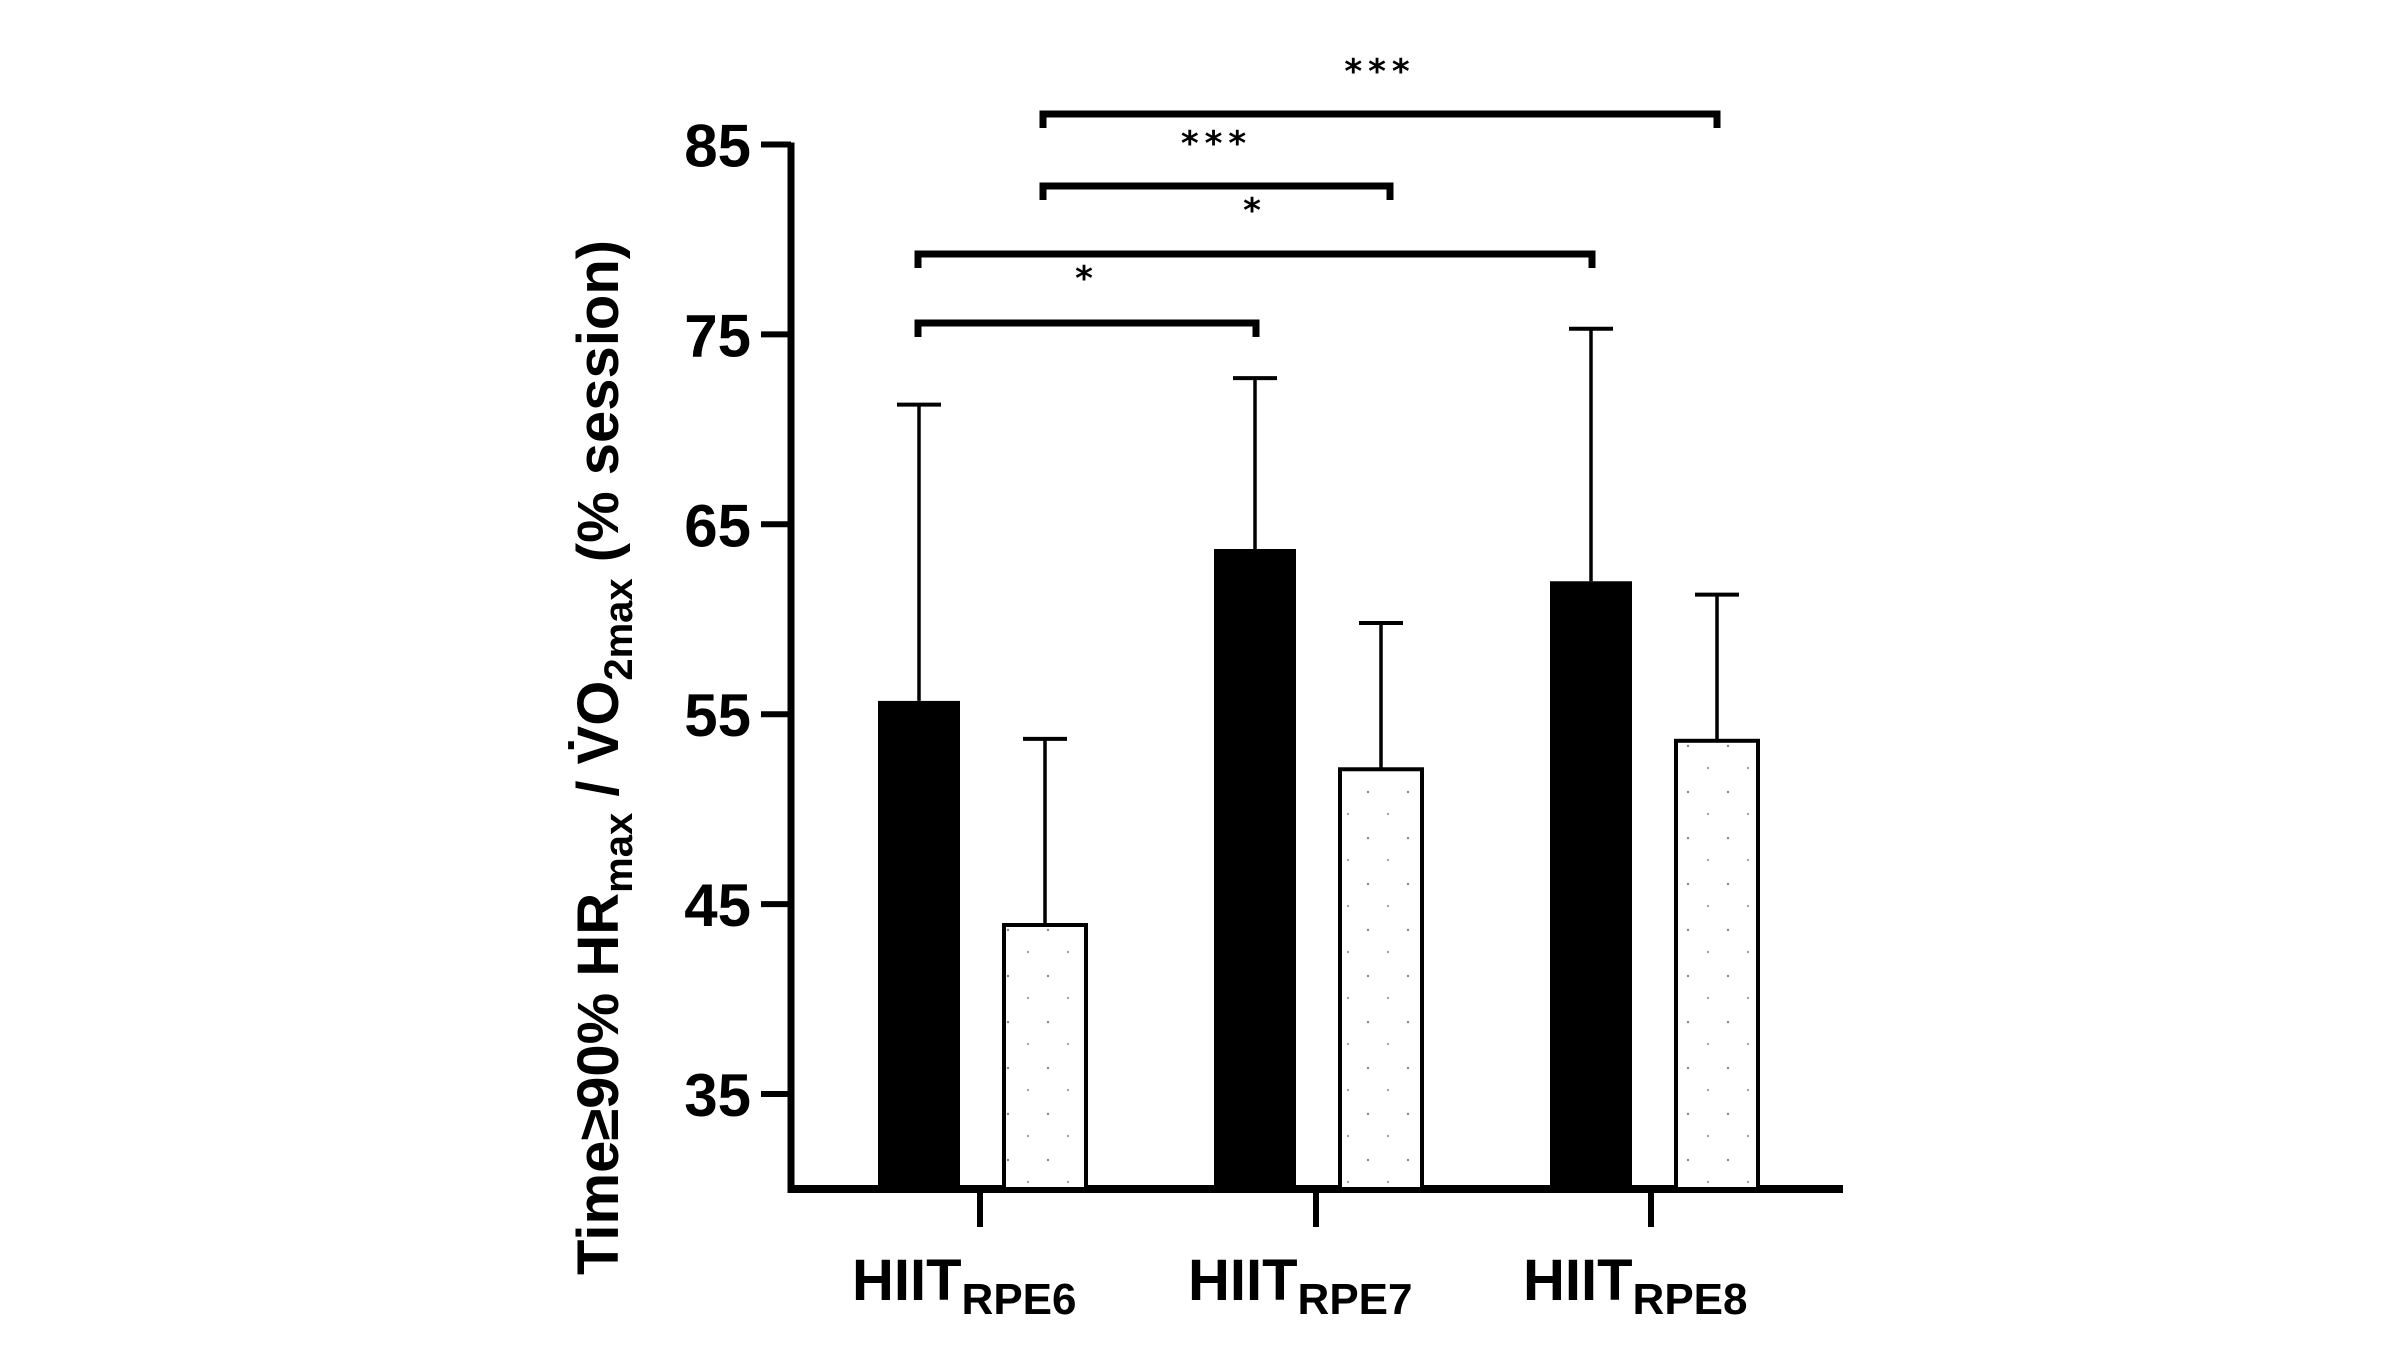 This screenshot has width=2400, height=1350. What do you see at coordinates (1635, 1286) in the screenshot?
I see `x-category-label: HIITRPE8` at bounding box center [1635, 1286].